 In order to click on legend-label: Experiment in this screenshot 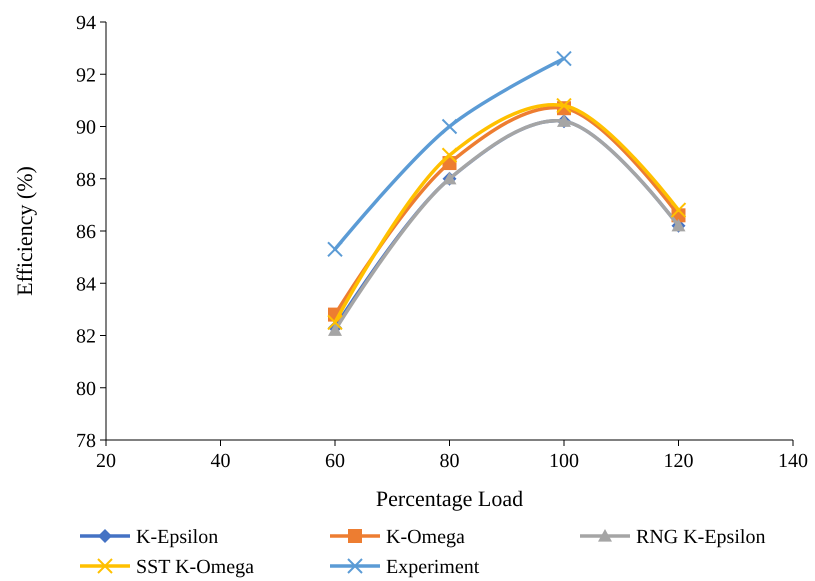, I will do `click(433, 567)`.